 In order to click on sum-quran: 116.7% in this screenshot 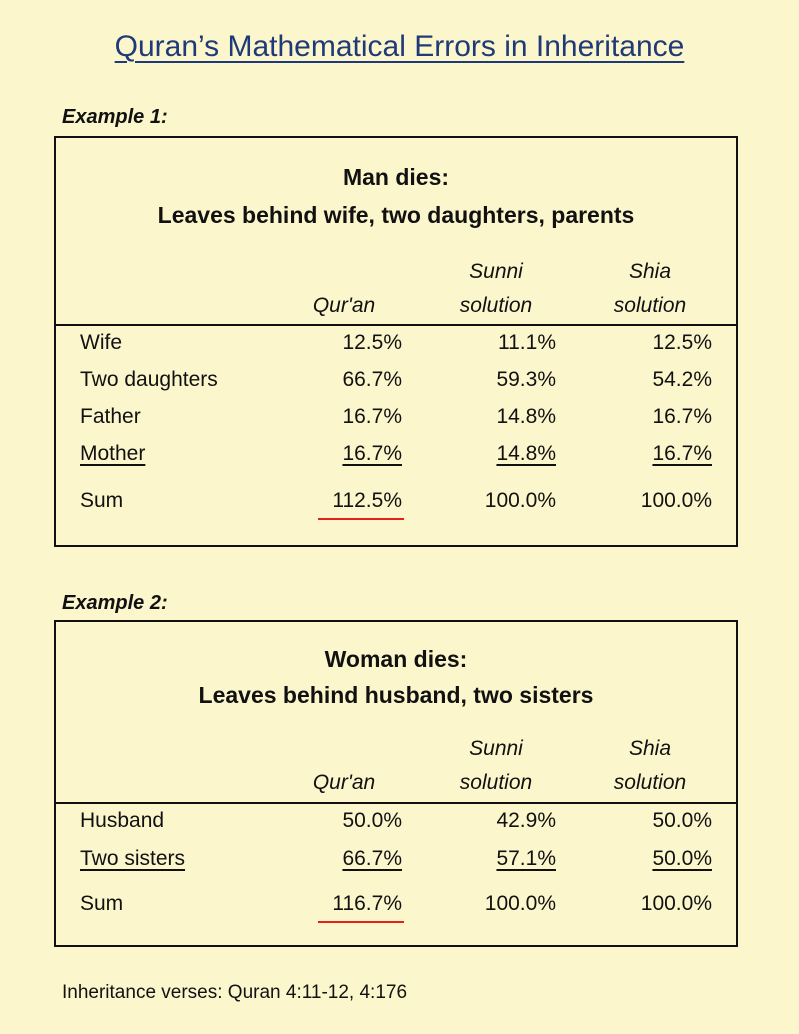, I will do `click(367, 903)`.